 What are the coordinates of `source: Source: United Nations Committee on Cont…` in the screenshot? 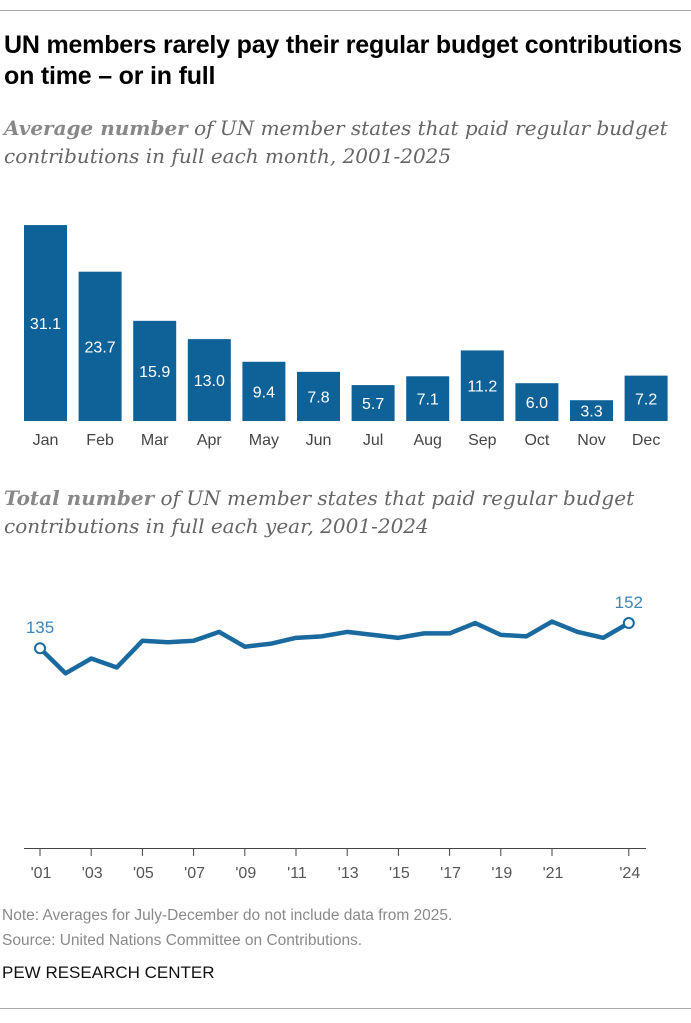 It's located at (182, 940).